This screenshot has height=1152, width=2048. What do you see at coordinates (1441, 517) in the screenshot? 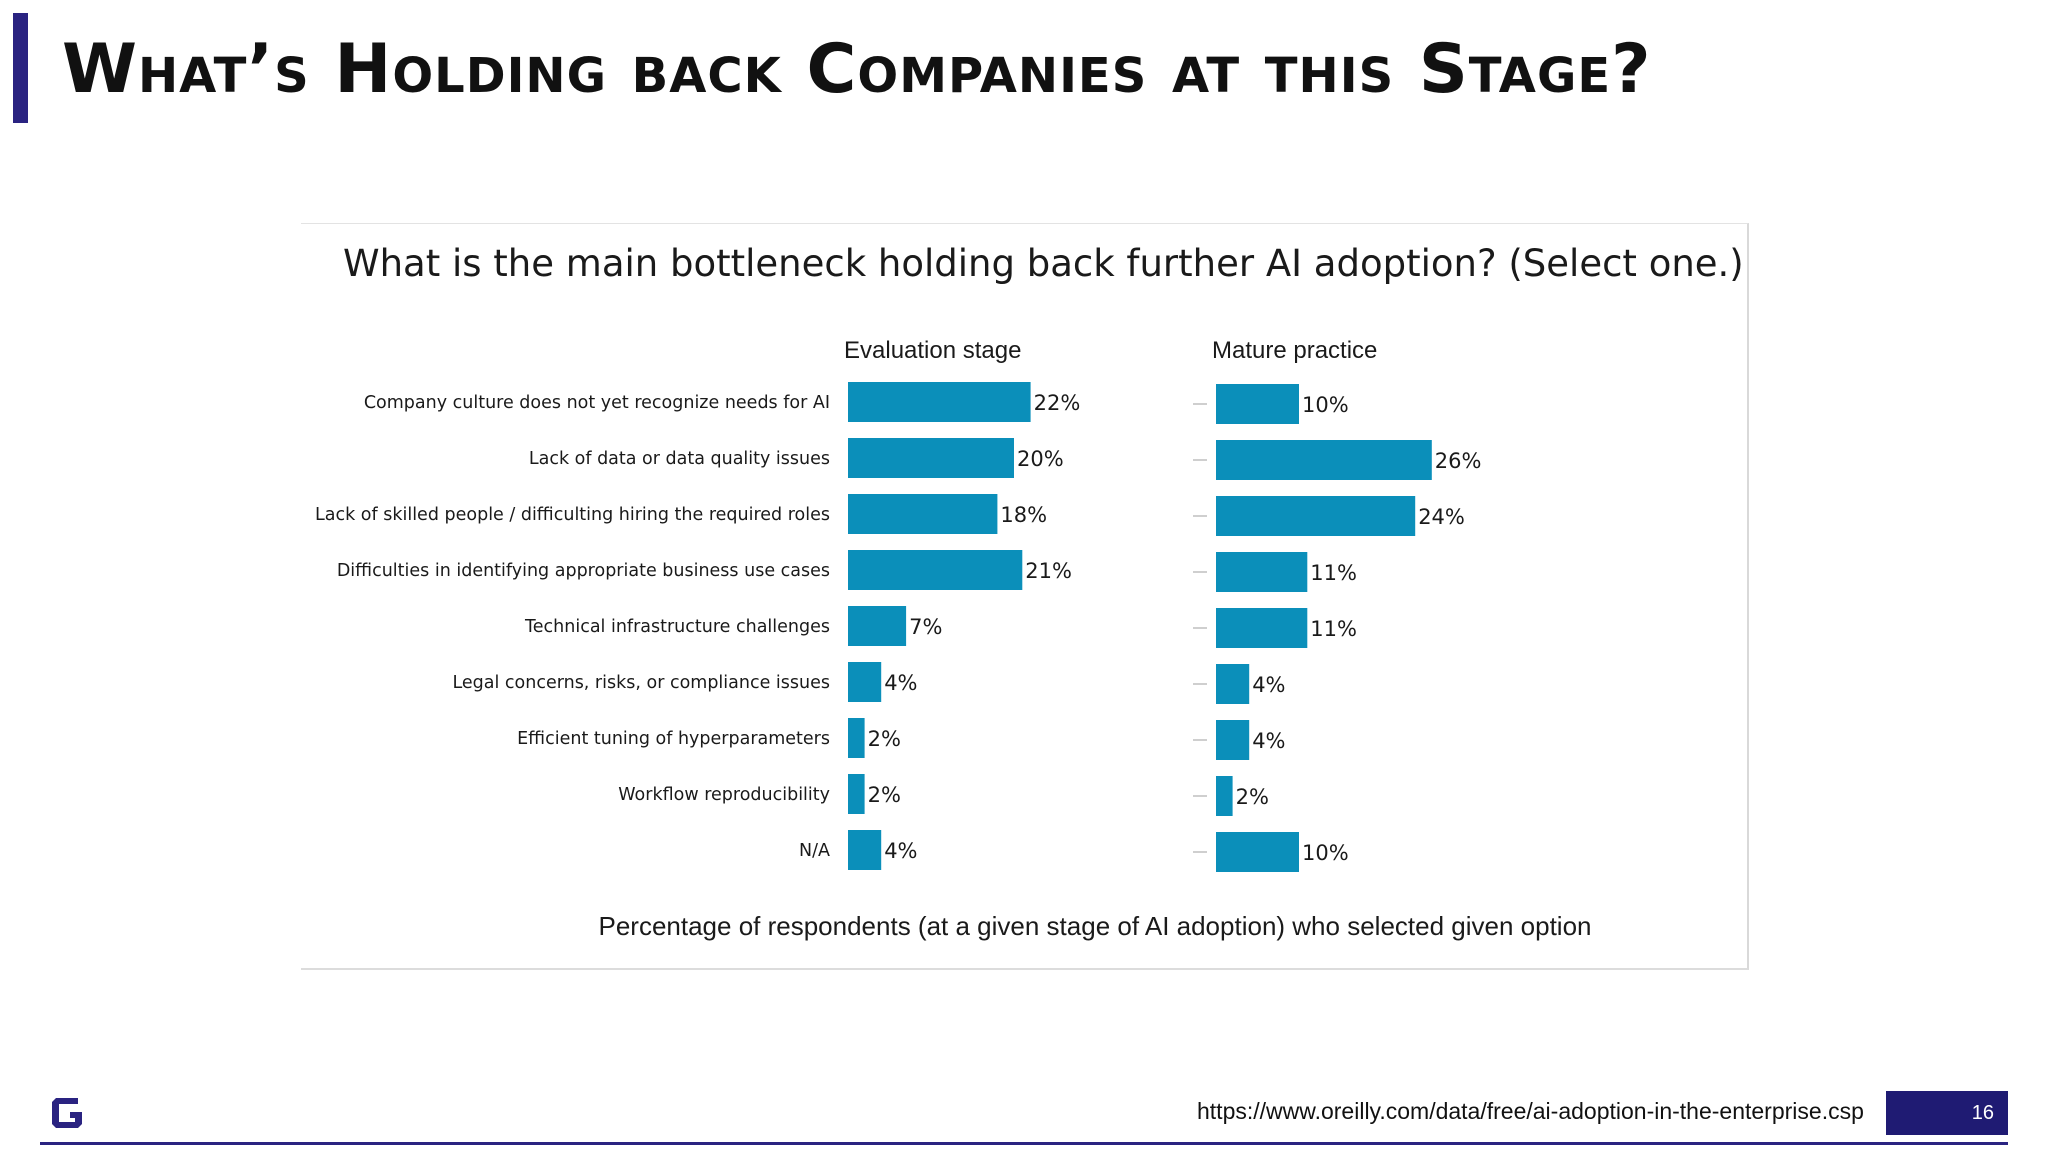
I see `bar-value-label: 24%` at bounding box center [1441, 517].